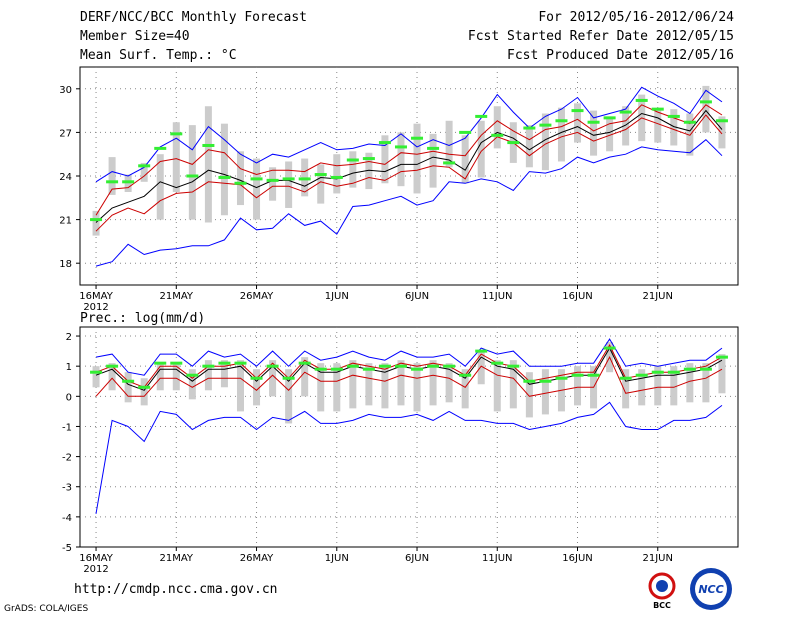  I want to click on y-tick-label: -3, so click(67, 488).